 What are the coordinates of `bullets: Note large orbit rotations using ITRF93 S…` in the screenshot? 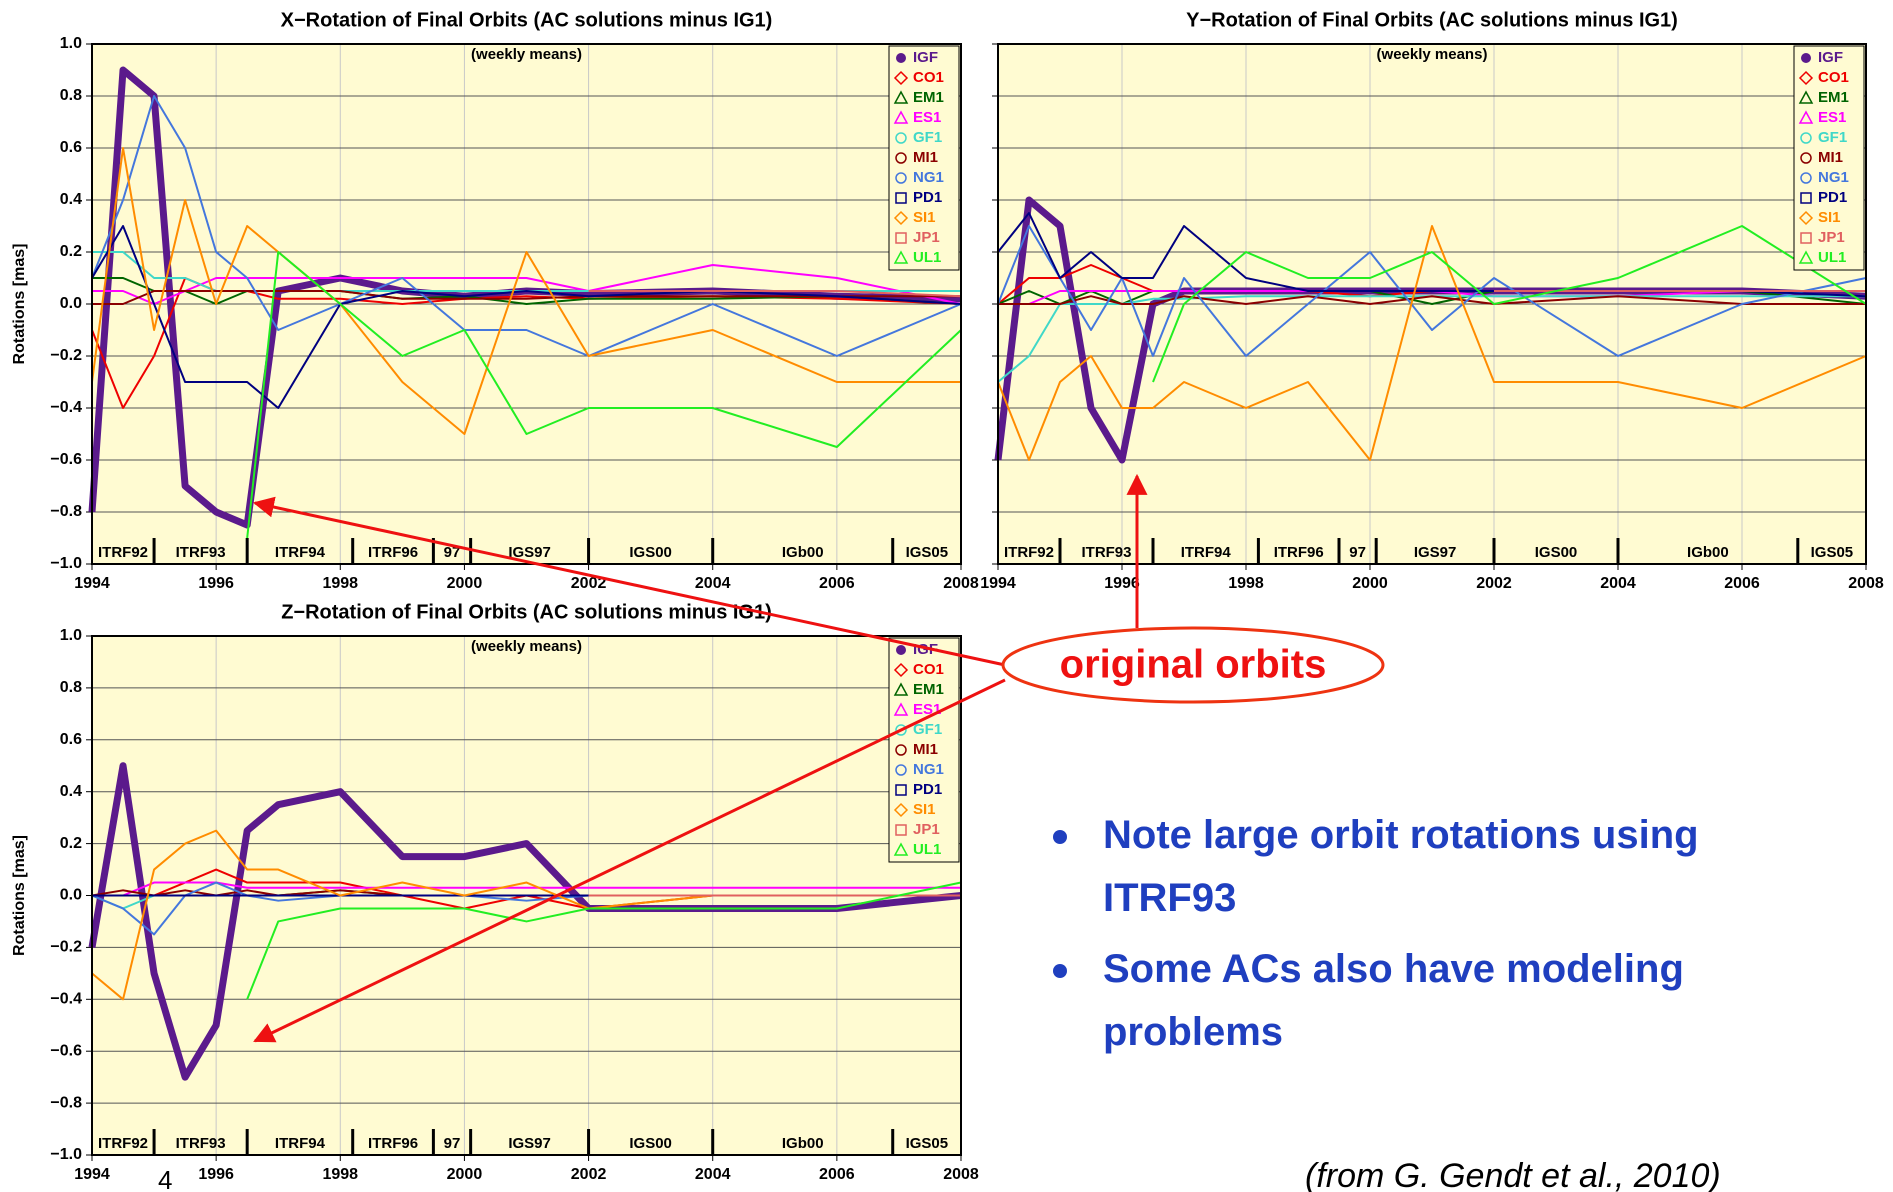 It's located at (1376, 933).